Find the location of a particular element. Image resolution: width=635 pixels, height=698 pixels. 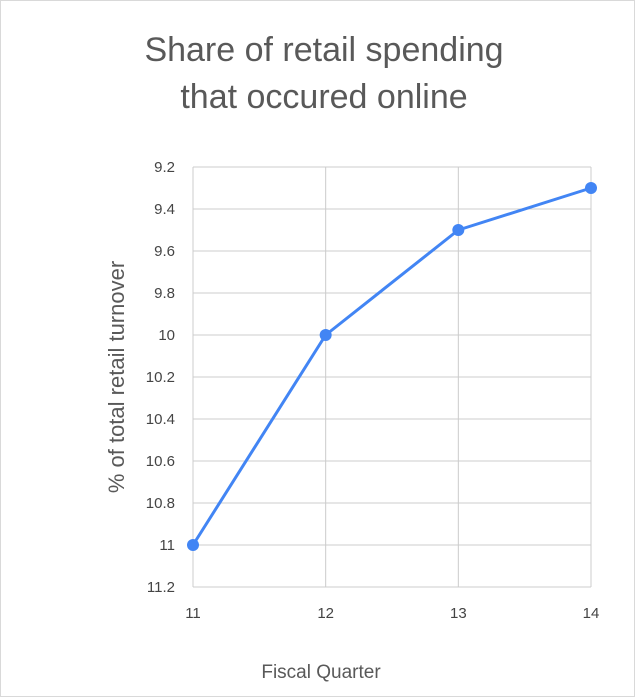

x-axis-ticks: 11 12 13 14 is located at coordinates (392, 613).